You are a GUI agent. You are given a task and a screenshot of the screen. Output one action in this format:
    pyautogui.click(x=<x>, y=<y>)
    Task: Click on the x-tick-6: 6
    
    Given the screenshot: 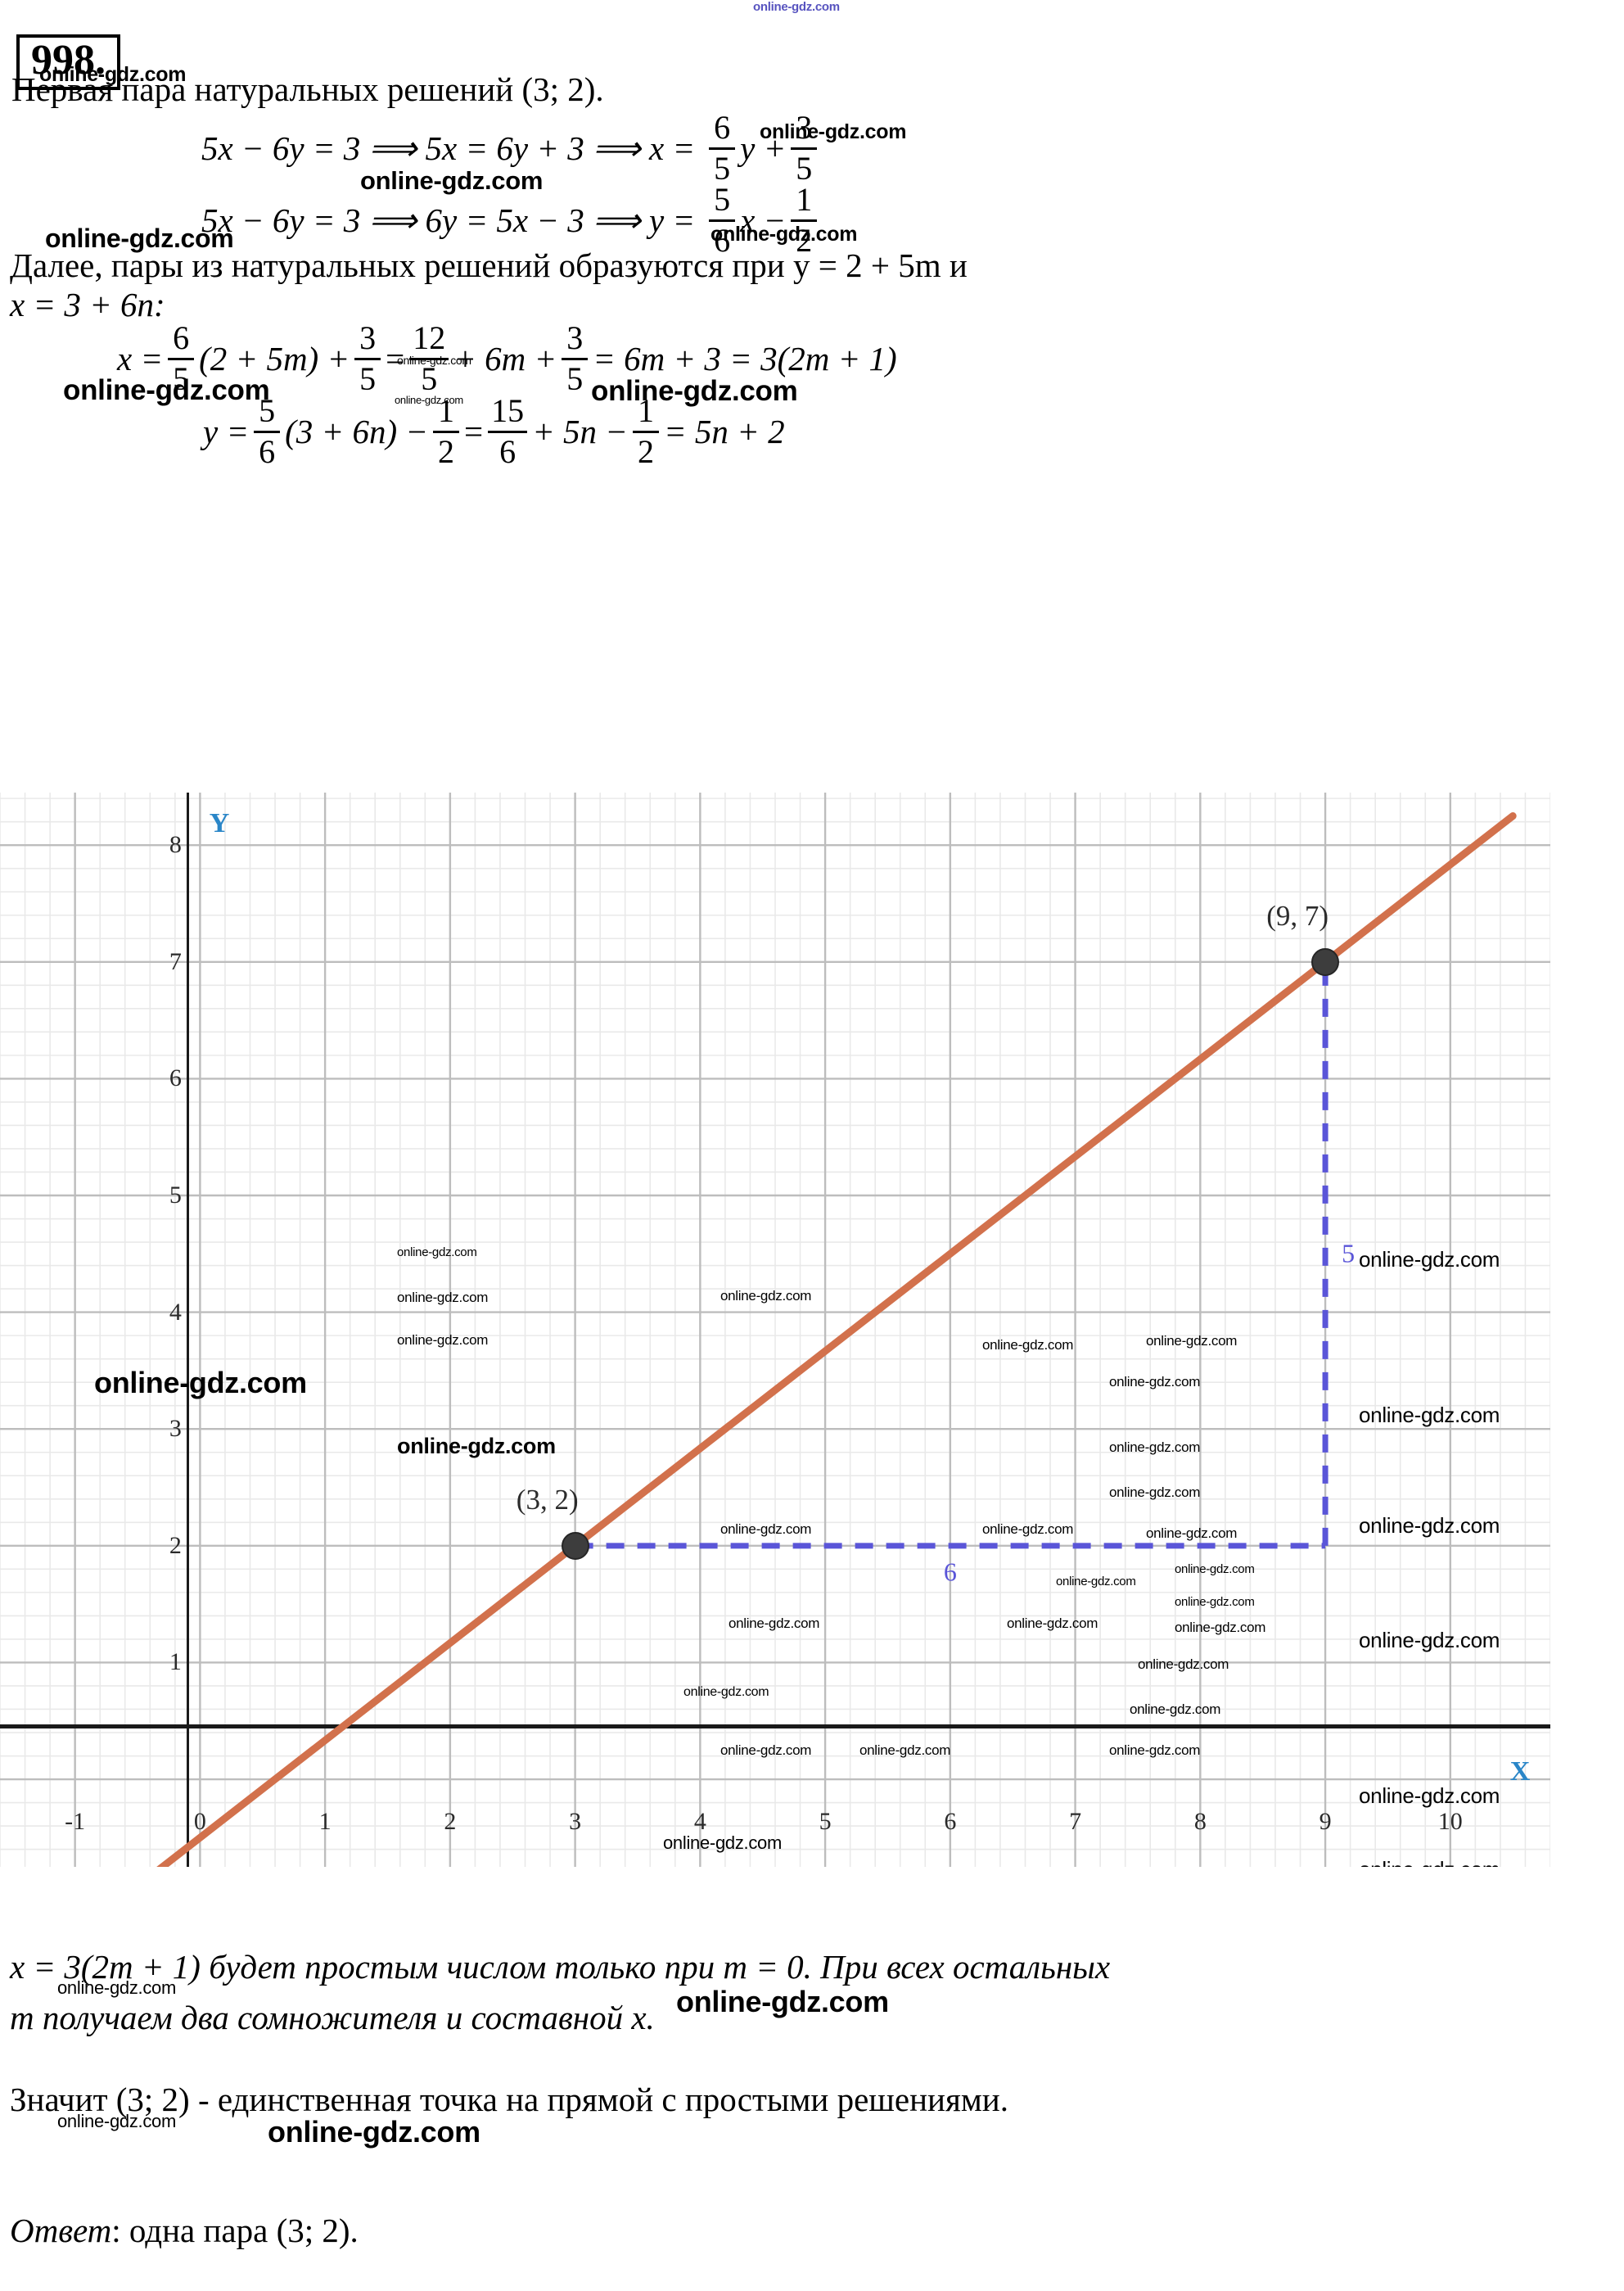 What is the action you would take?
    pyautogui.click(x=951, y=1822)
    